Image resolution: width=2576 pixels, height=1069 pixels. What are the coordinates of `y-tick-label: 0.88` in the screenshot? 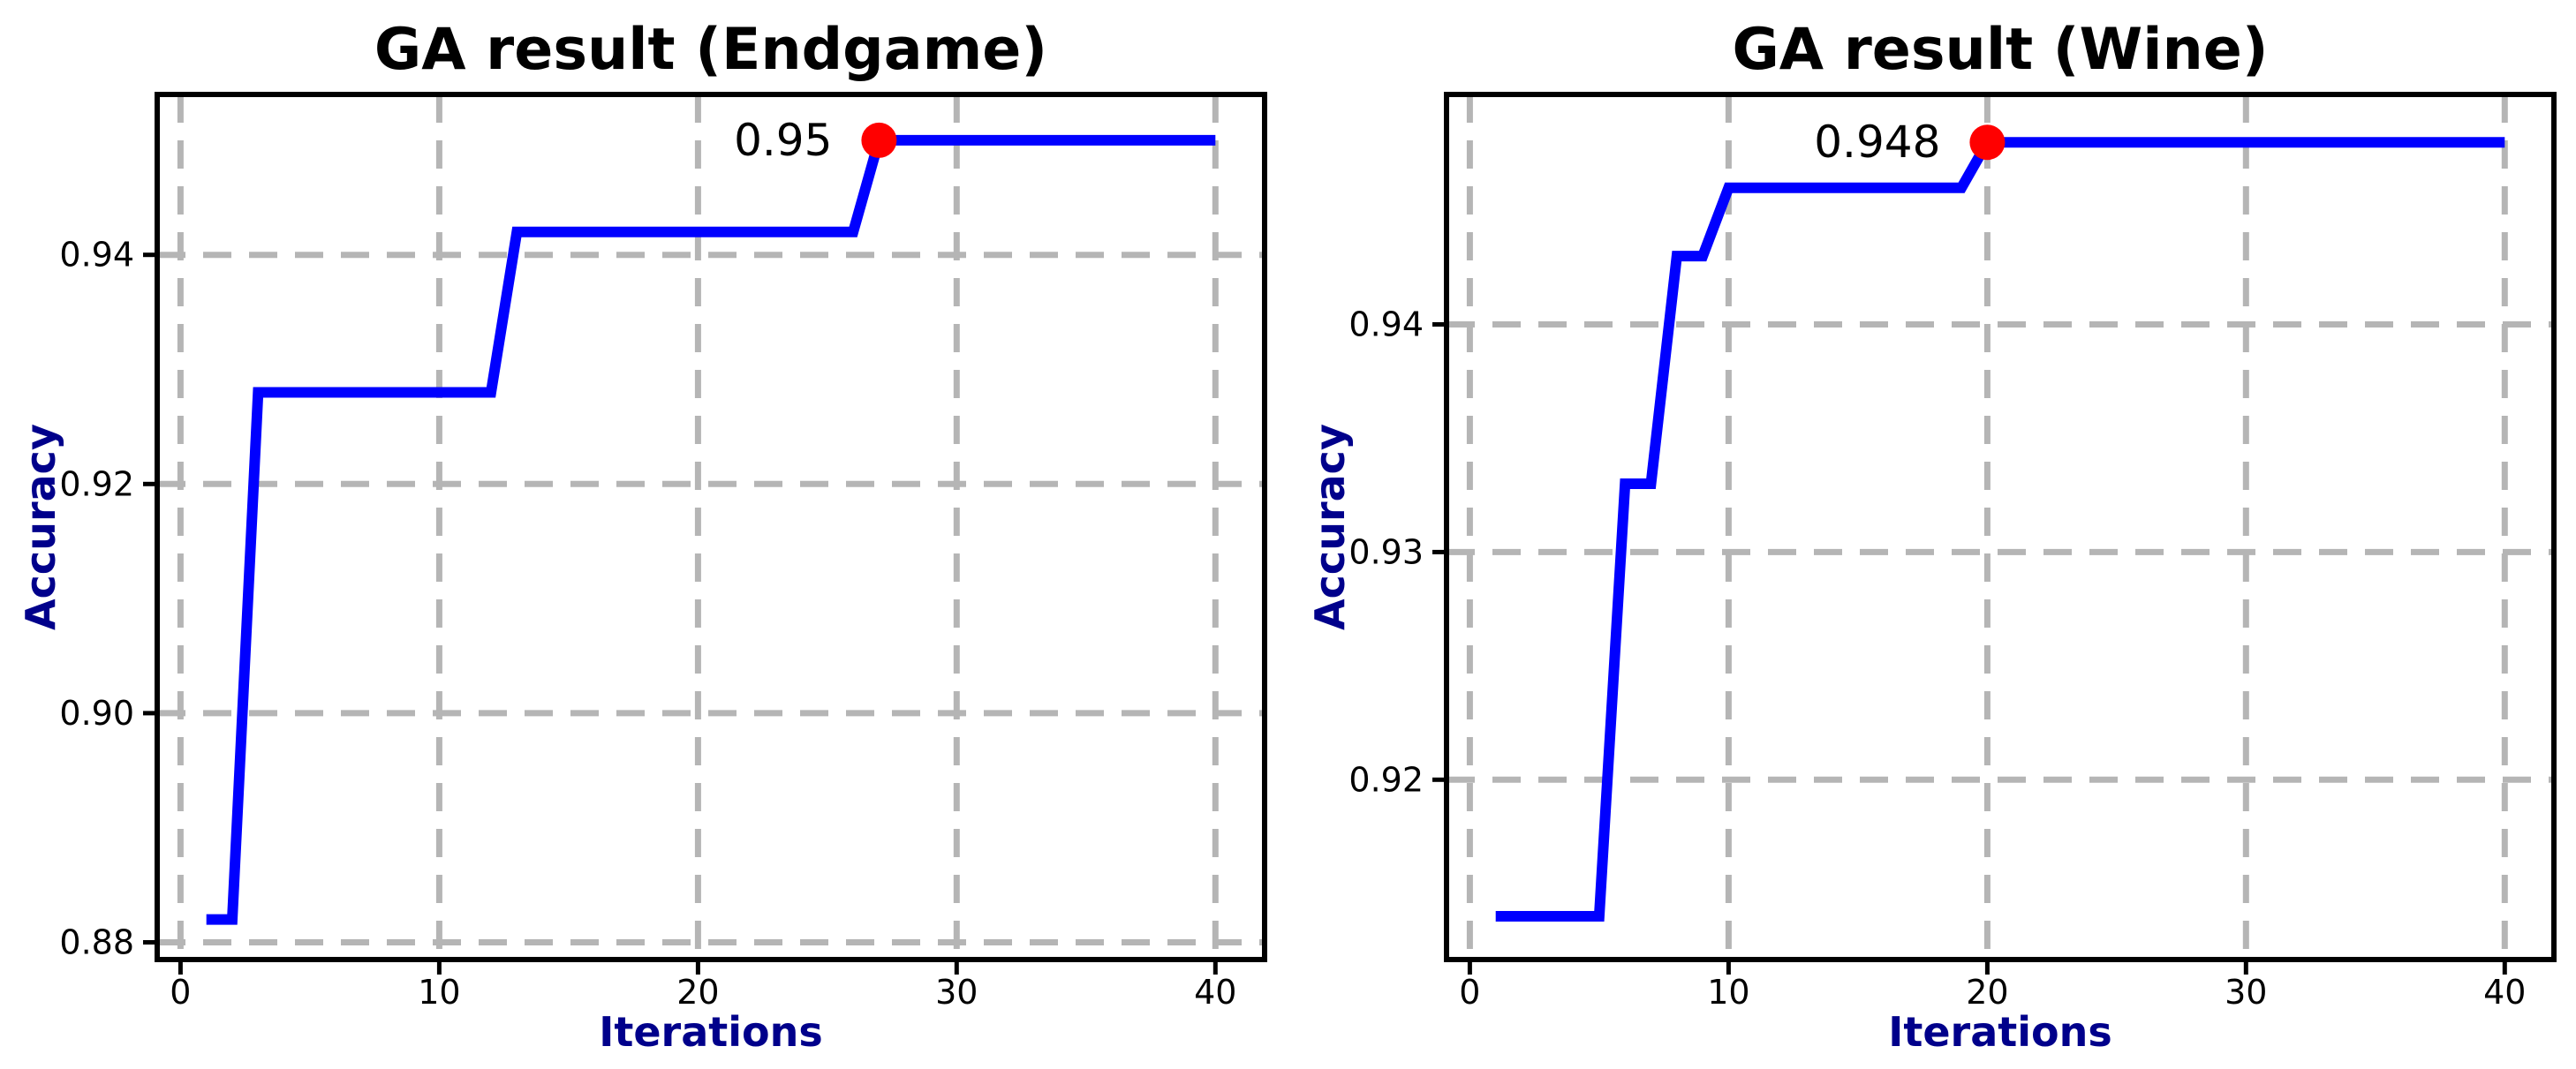 It's located at (96, 943).